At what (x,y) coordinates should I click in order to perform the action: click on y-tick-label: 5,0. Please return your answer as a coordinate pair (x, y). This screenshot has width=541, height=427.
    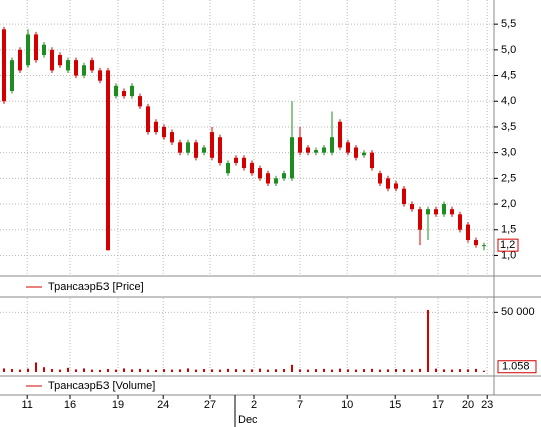
    Looking at the image, I should click on (508, 50).